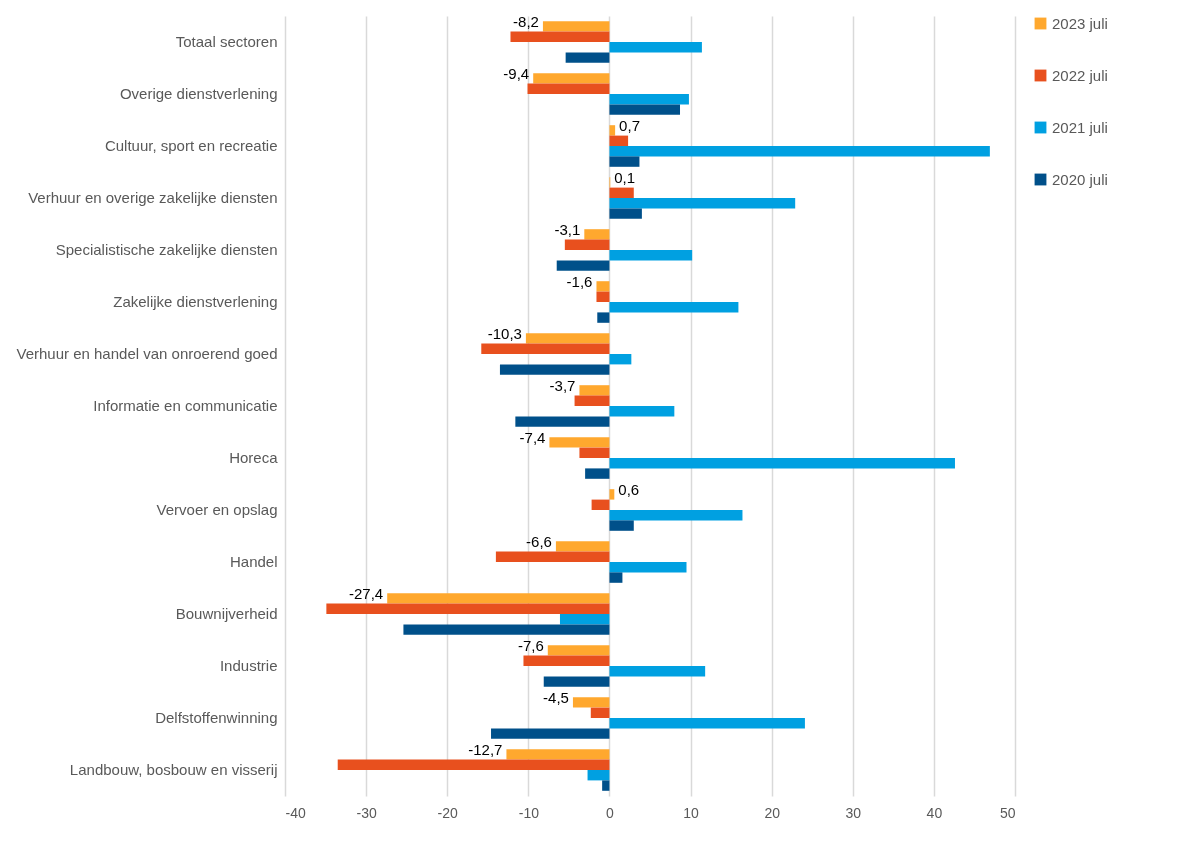 This screenshot has width=1202, height=864. Describe the element at coordinates (691, 812) in the screenshot. I see `x-tick-label: 10` at that location.